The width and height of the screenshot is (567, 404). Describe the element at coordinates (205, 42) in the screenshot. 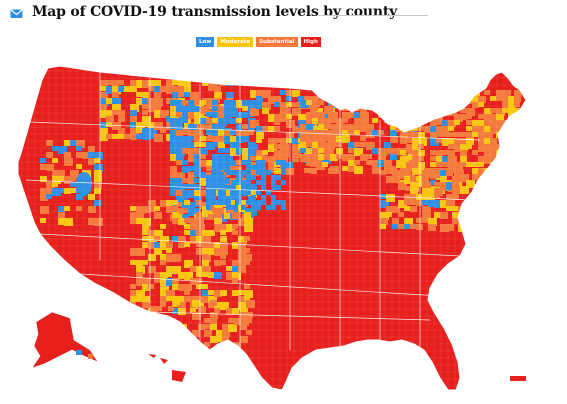

I see `legend-low: Low` at that location.